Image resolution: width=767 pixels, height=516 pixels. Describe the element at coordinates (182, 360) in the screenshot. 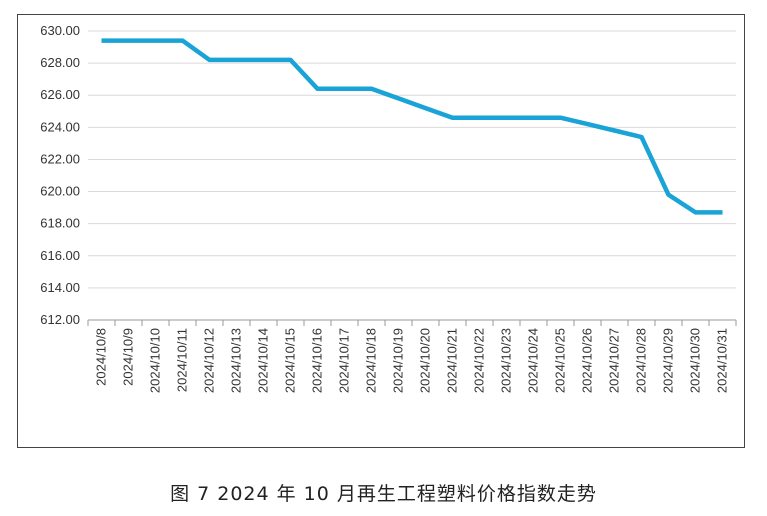

I see `x-tick-label: 2024/10/11` at that location.